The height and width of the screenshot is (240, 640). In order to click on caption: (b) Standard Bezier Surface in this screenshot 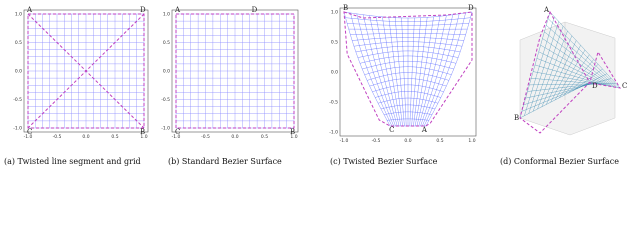, I will do `click(225, 161)`.